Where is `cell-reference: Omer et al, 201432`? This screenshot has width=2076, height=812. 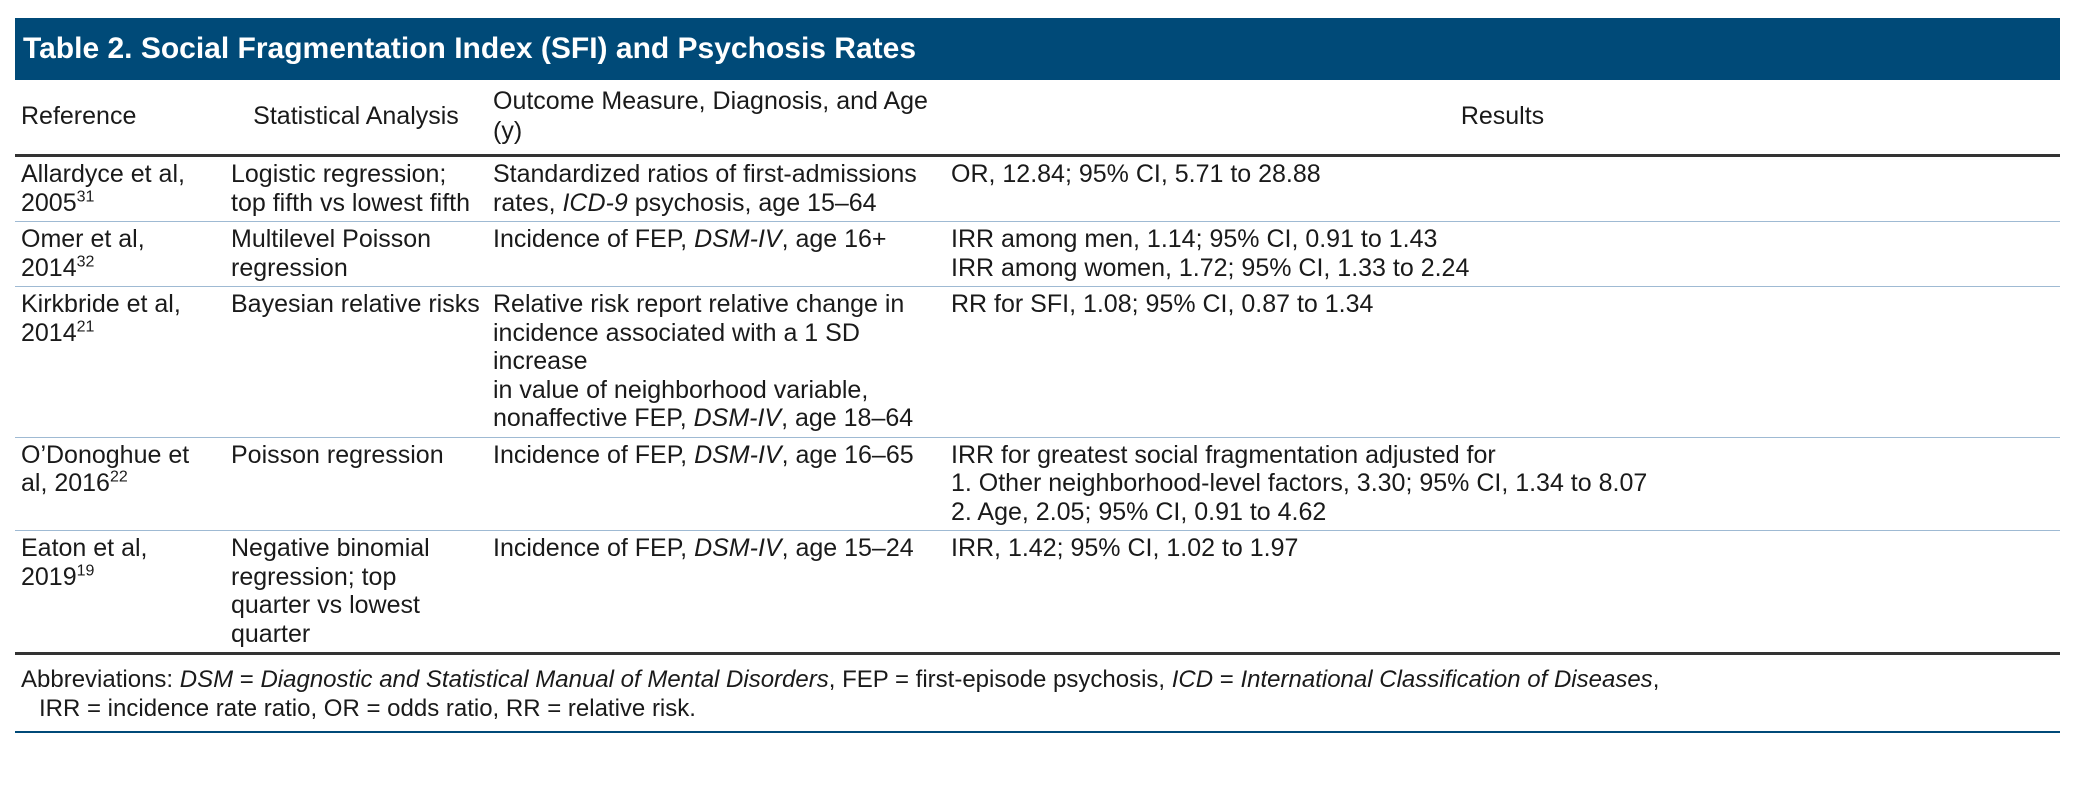
cell-reference: Omer et al, 201432 is located at coordinates (120, 254).